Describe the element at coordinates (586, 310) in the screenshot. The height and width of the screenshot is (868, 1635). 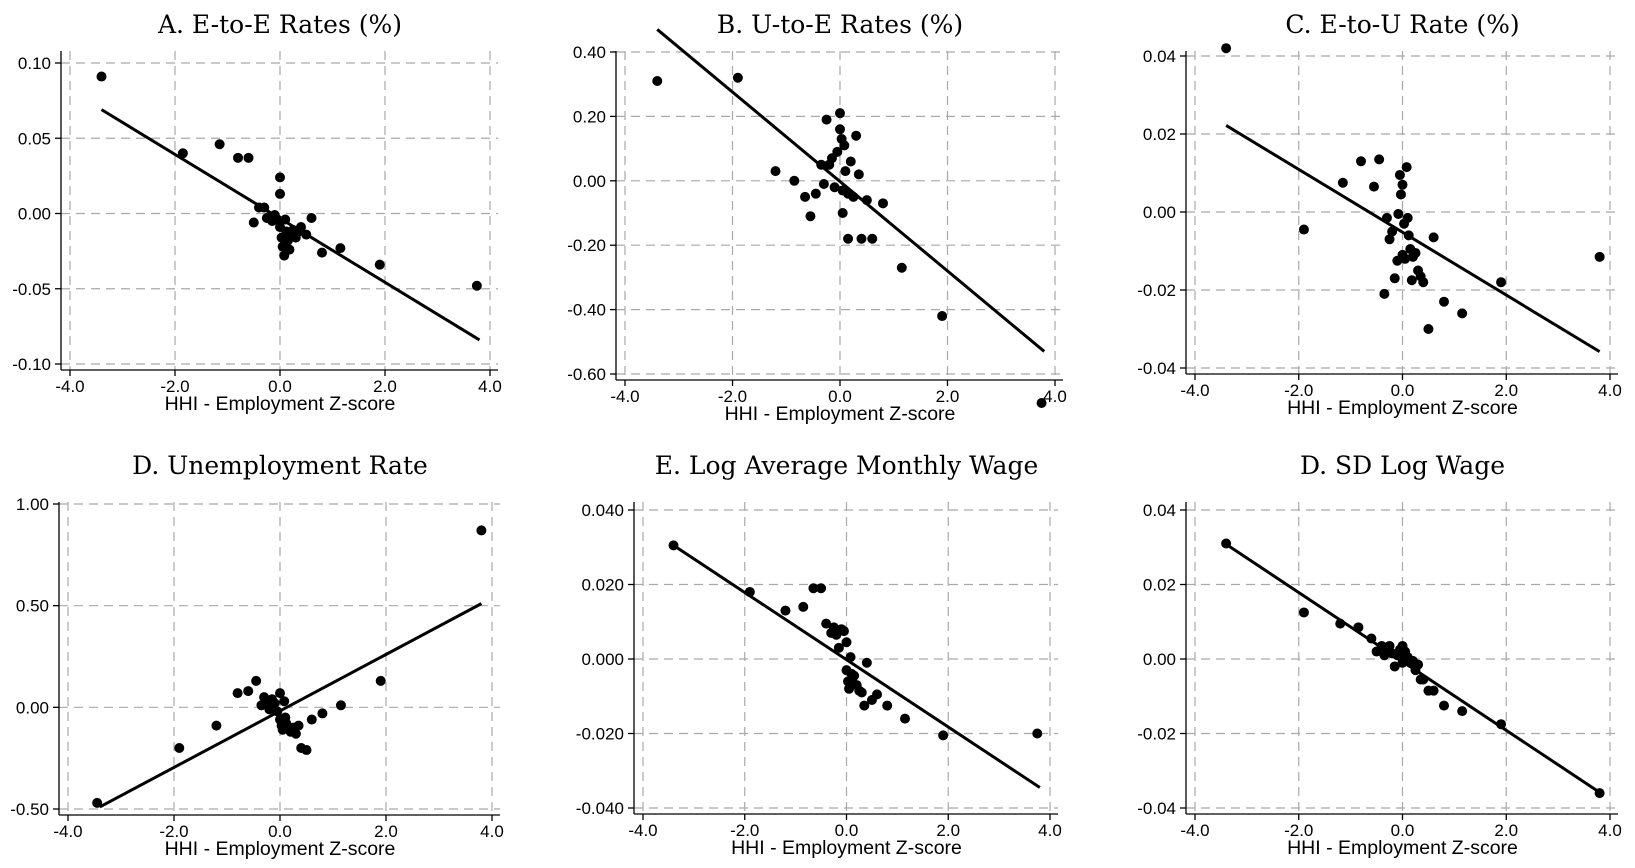
I see `y-tick-label: -0.40` at that location.